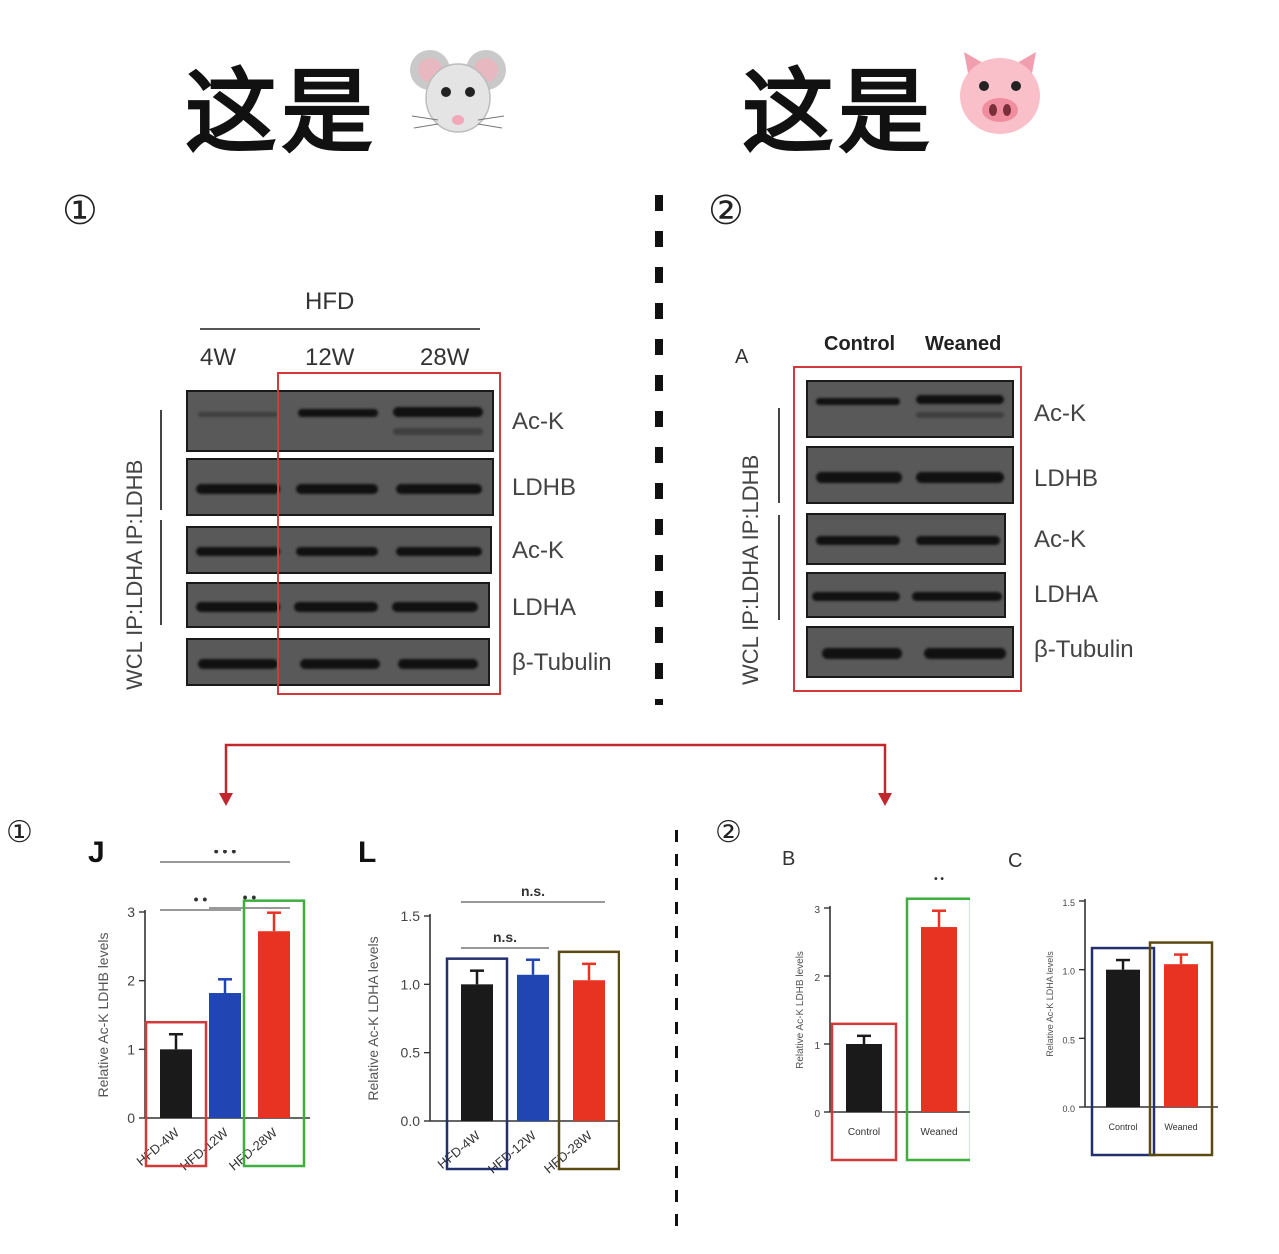 The image size is (1279, 1254). Describe the element at coordinates (218, 357) in the screenshot. I see `lane-label-4w: 4W` at that location.